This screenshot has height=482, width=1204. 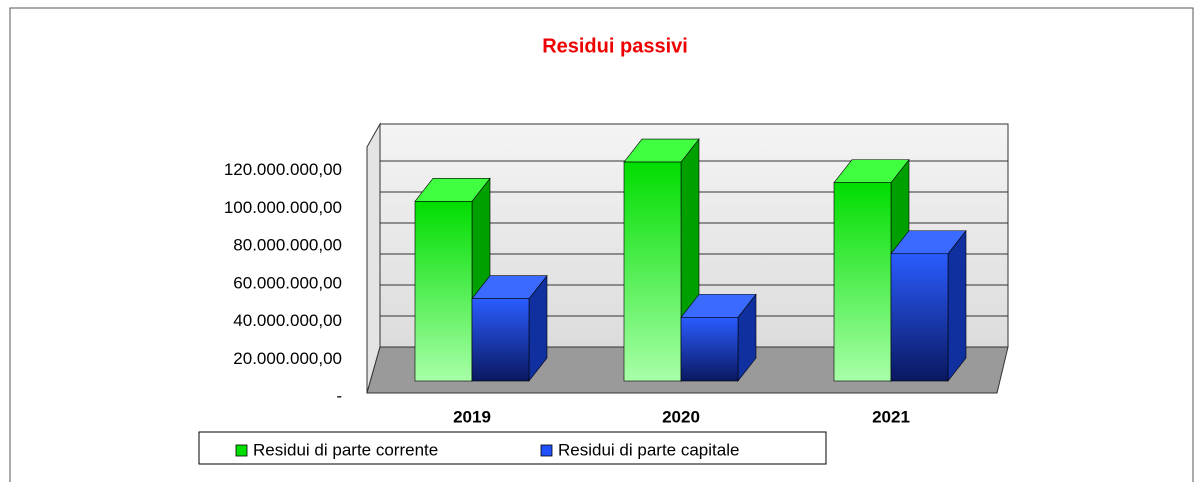 What do you see at coordinates (339, 395) in the screenshot?
I see `y-tick-label: -` at bounding box center [339, 395].